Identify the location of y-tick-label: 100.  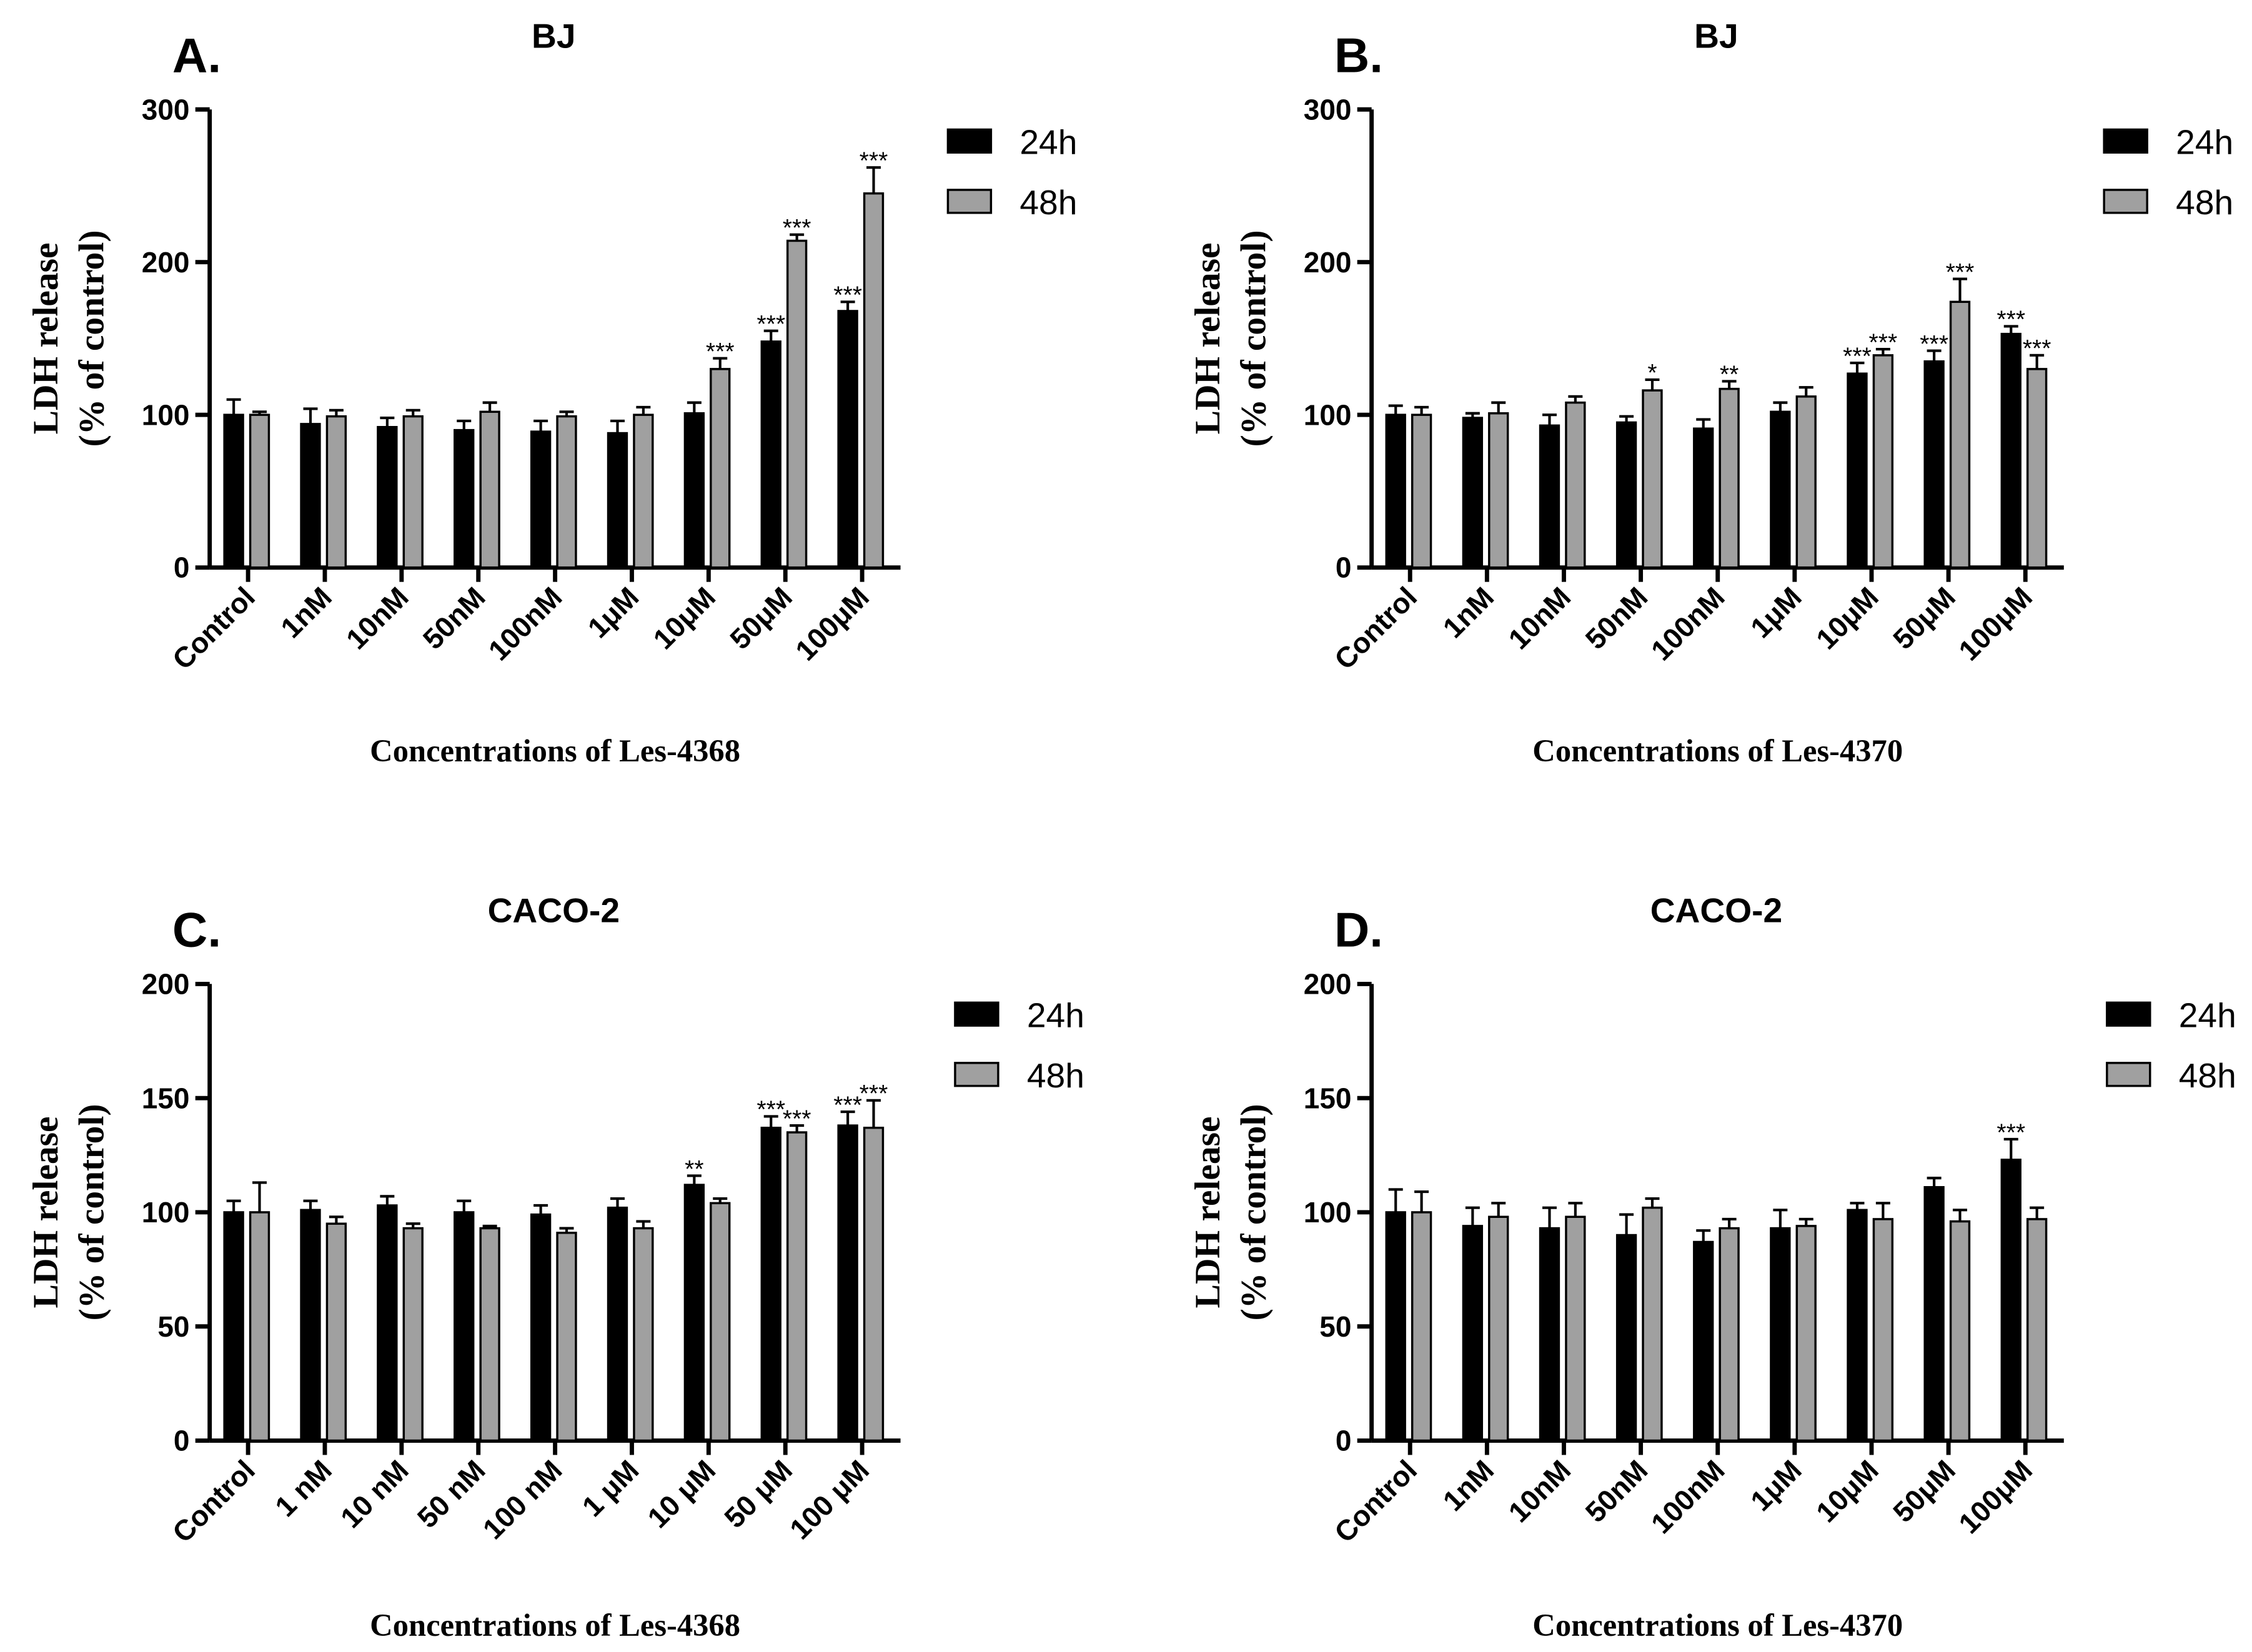
(1328, 1212).